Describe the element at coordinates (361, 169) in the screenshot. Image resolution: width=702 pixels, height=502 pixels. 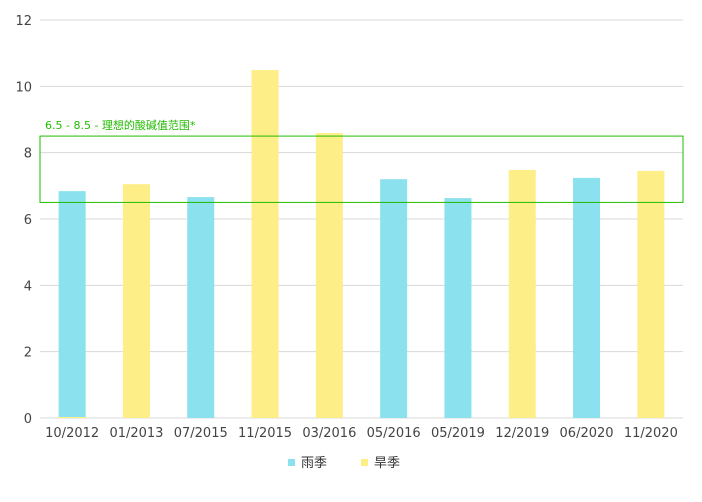
I see `ideal-range-band` at that location.